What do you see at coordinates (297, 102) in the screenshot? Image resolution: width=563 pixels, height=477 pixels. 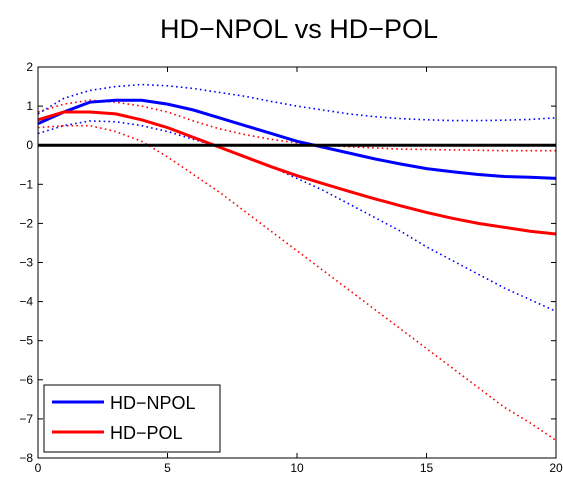 I see `series-hd-npol-upper-band` at bounding box center [297, 102].